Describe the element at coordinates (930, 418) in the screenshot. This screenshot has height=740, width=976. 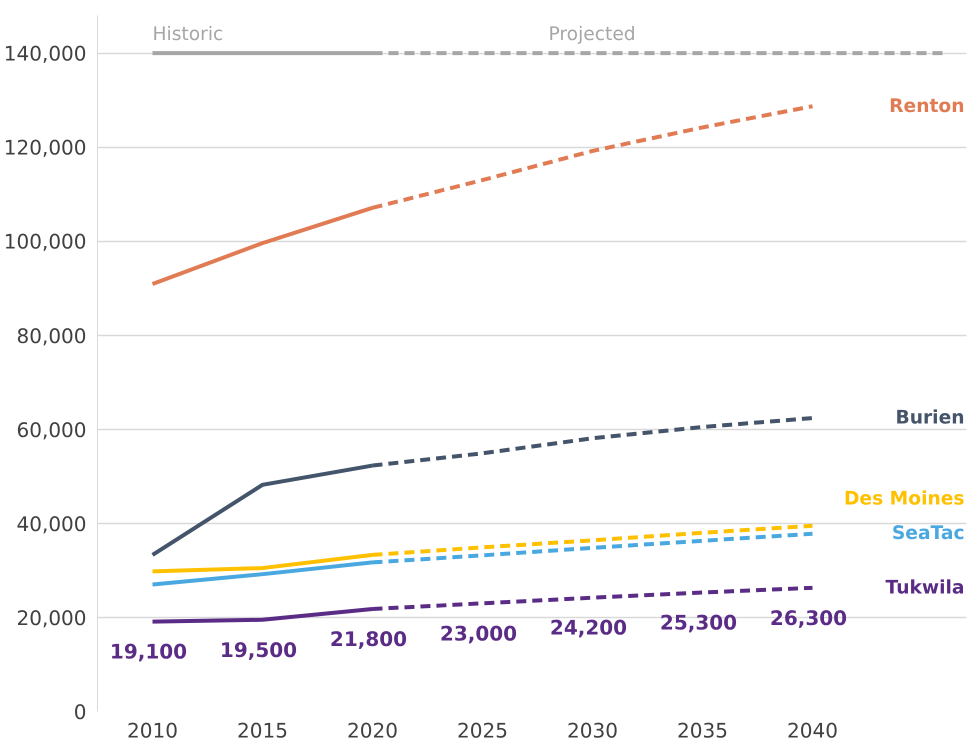
I see `text: Burien` at that location.